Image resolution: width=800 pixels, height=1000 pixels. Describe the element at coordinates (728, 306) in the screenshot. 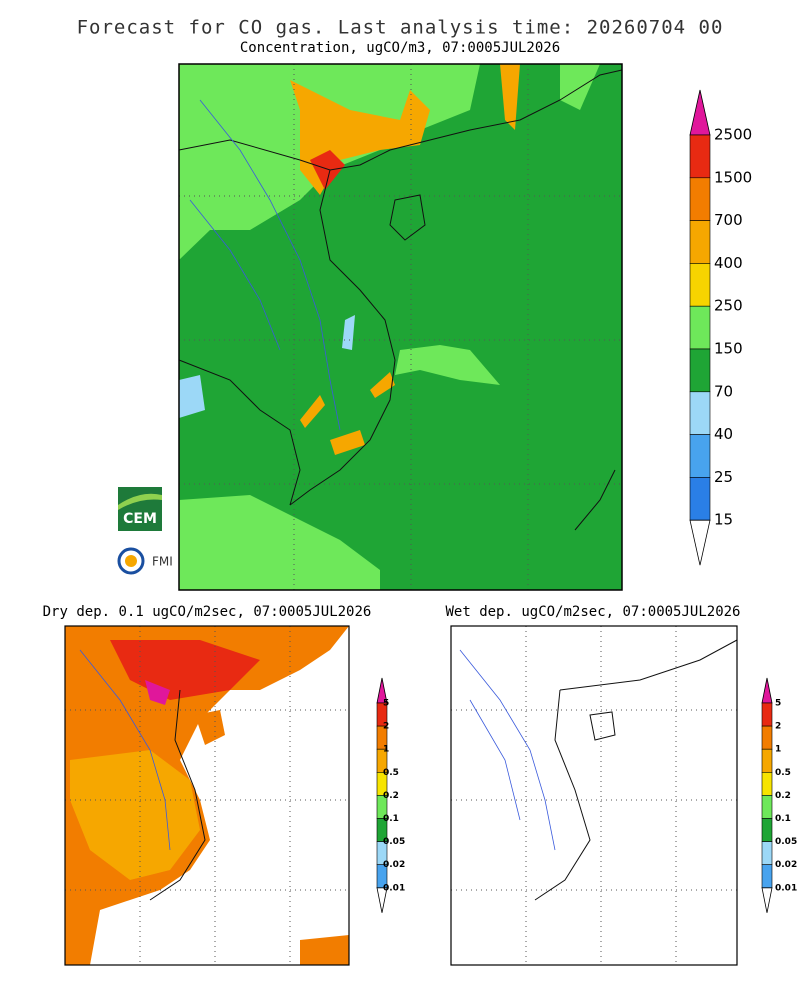

I see `colorbar-label: 250` at that location.